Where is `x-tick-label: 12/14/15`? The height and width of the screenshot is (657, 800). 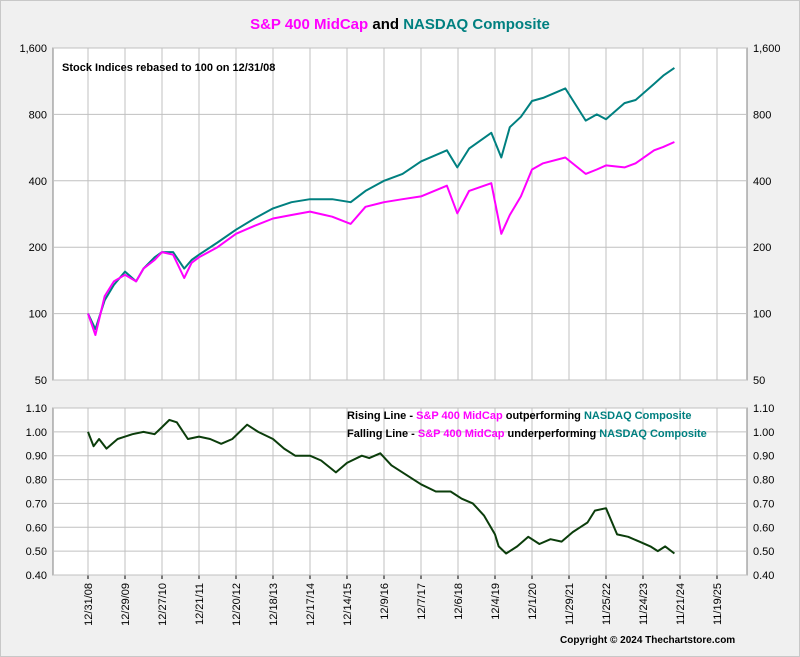
x-tick-label: 12/14/15 is located at coordinates (348, 604).